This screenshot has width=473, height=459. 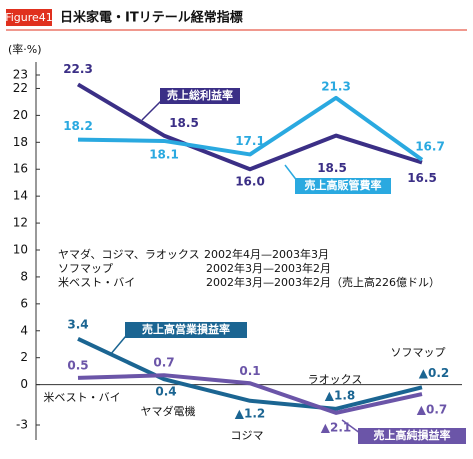 What do you see at coordinates (247, 435) in the screenshot?
I see `category-label: コジマ` at bounding box center [247, 435].